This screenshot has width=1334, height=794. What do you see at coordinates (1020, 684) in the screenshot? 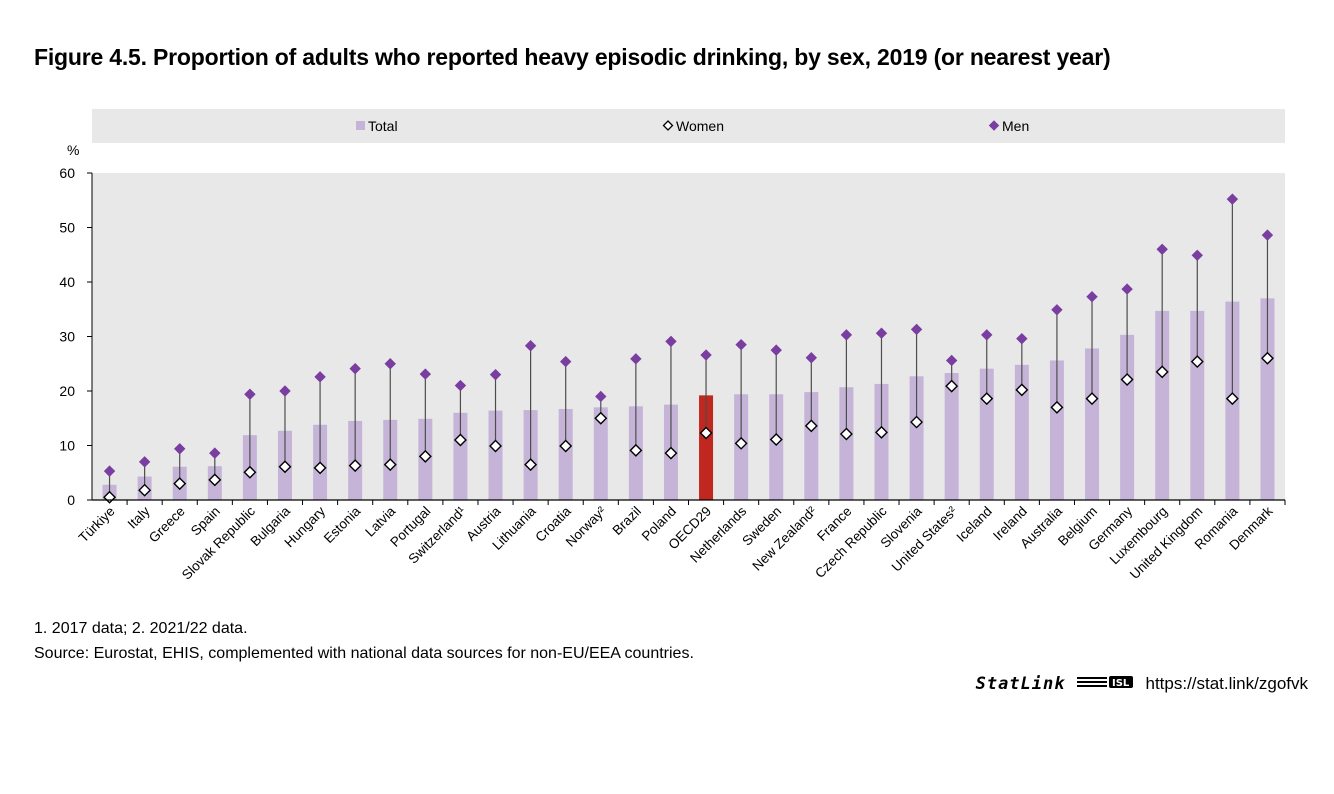
I see `statlink-brand: StatLink` at bounding box center [1020, 684].